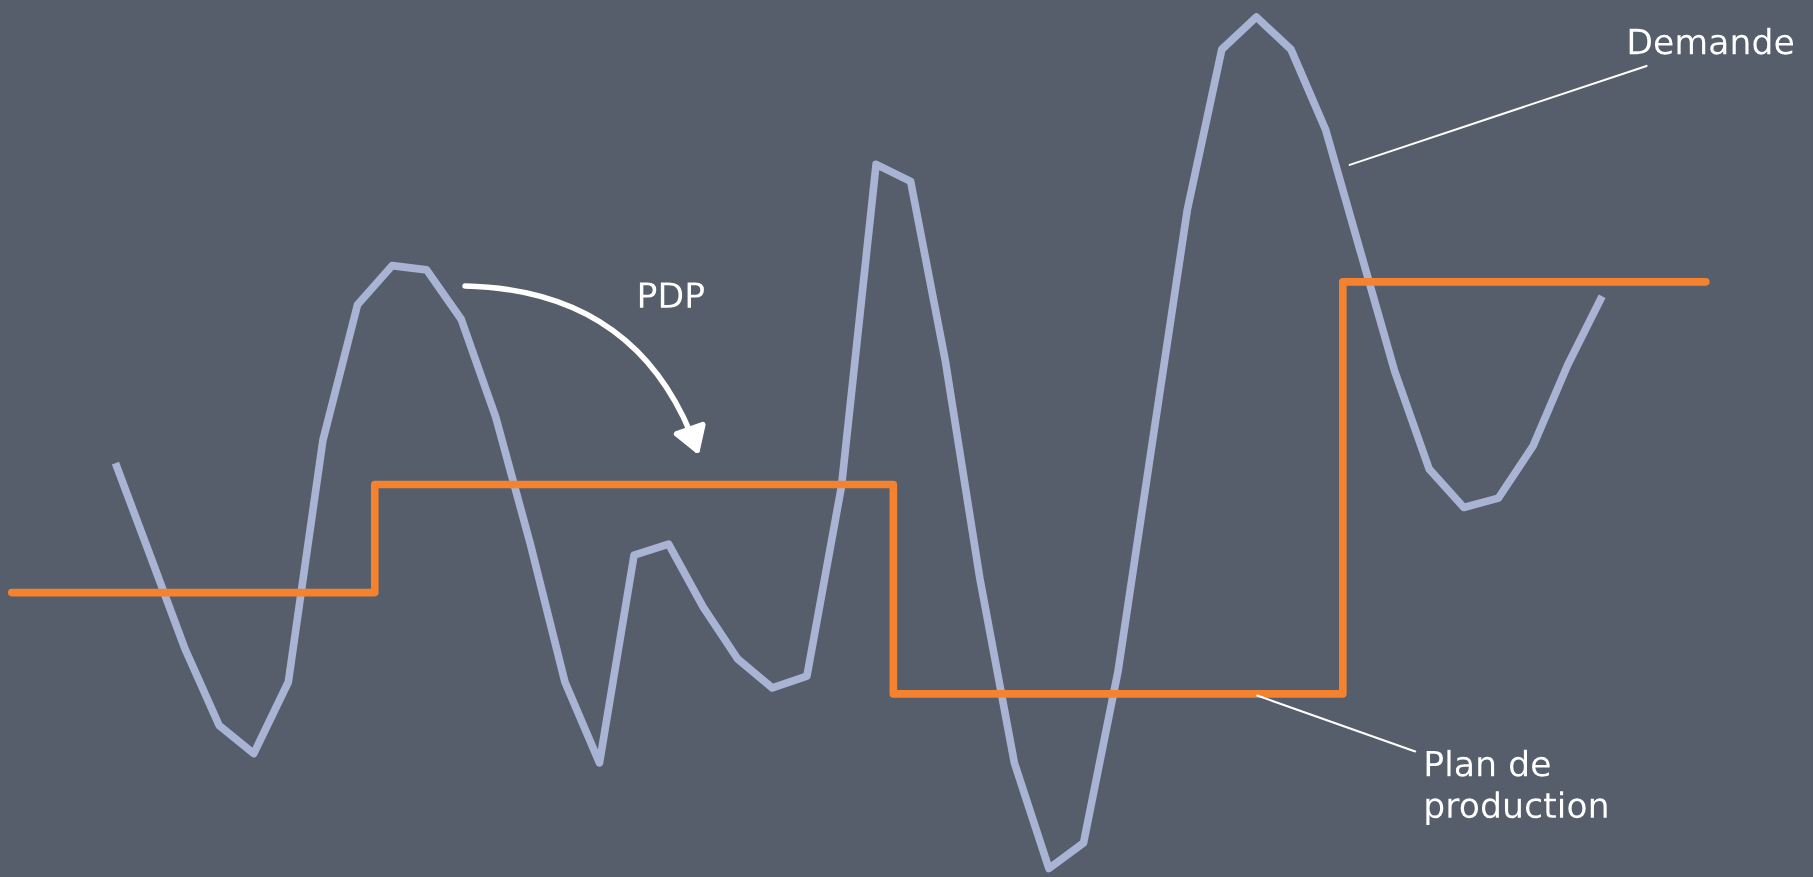 This screenshot has width=1813, height=877. What do you see at coordinates (1711, 41) in the screenshot?
I see `annotation: Demande` at bounding box center [1711, 41].